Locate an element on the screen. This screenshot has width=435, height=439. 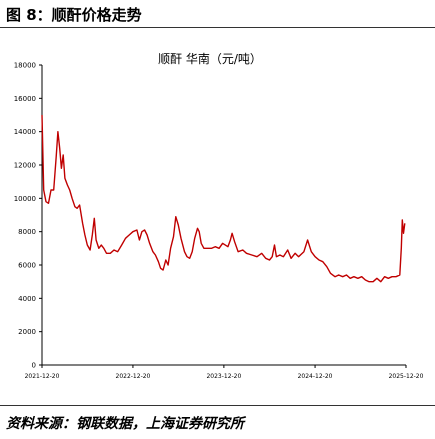
y-tick-label: 2000 is located at coordinates (27, 332).